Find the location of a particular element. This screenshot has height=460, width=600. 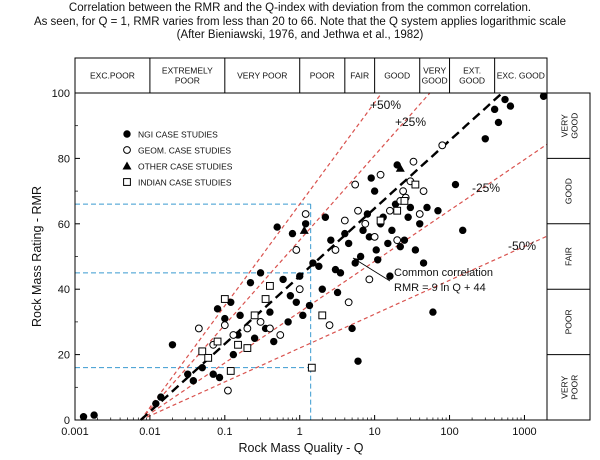

x-tick-label: 10 is located at coordinates (375, 432).